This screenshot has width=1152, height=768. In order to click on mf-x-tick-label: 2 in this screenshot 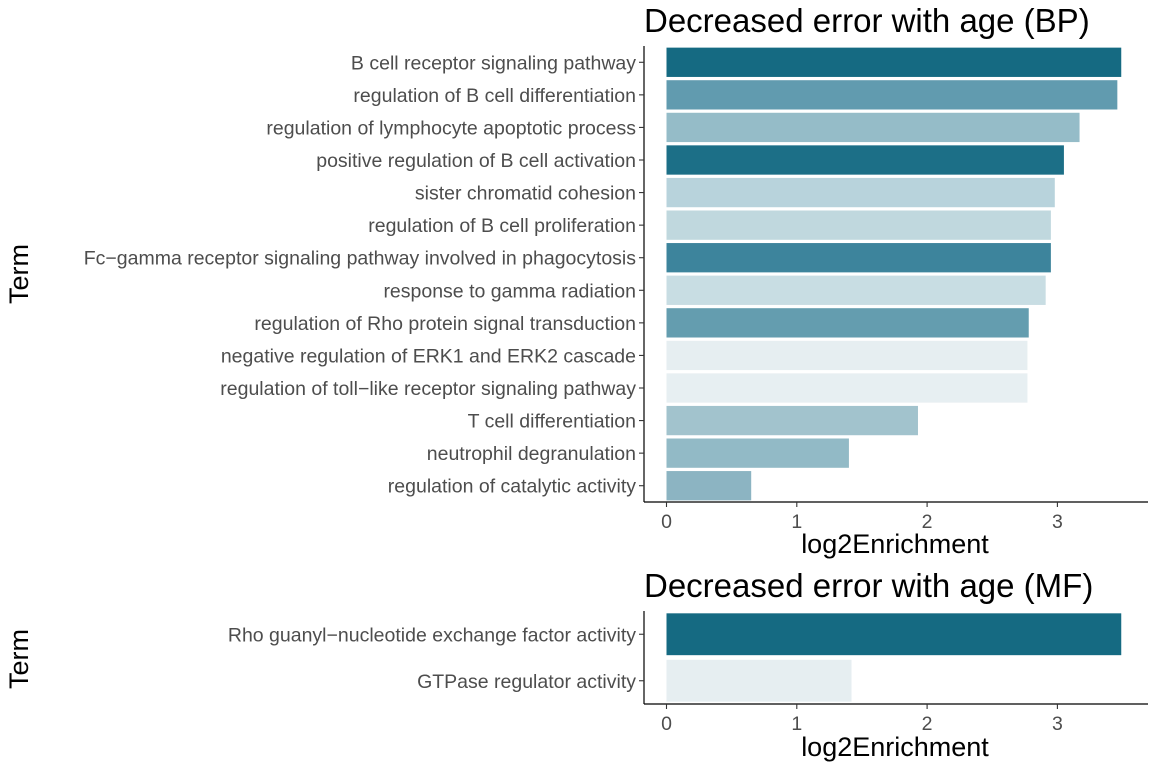, I will do `click(927, 724)`.